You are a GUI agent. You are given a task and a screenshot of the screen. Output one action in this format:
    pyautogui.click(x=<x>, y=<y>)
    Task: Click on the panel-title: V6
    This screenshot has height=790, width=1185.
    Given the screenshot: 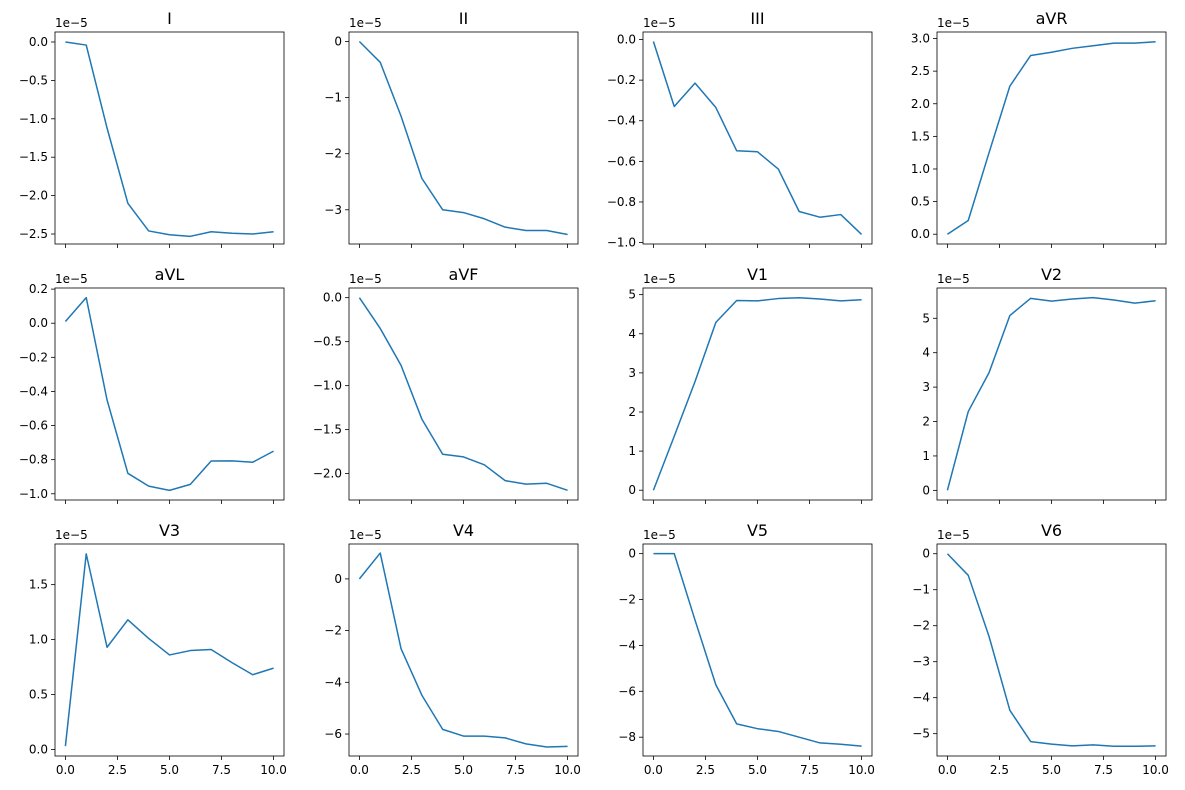 What is the action you would take?
    pyautogui.click(x=1051, y=530)
    